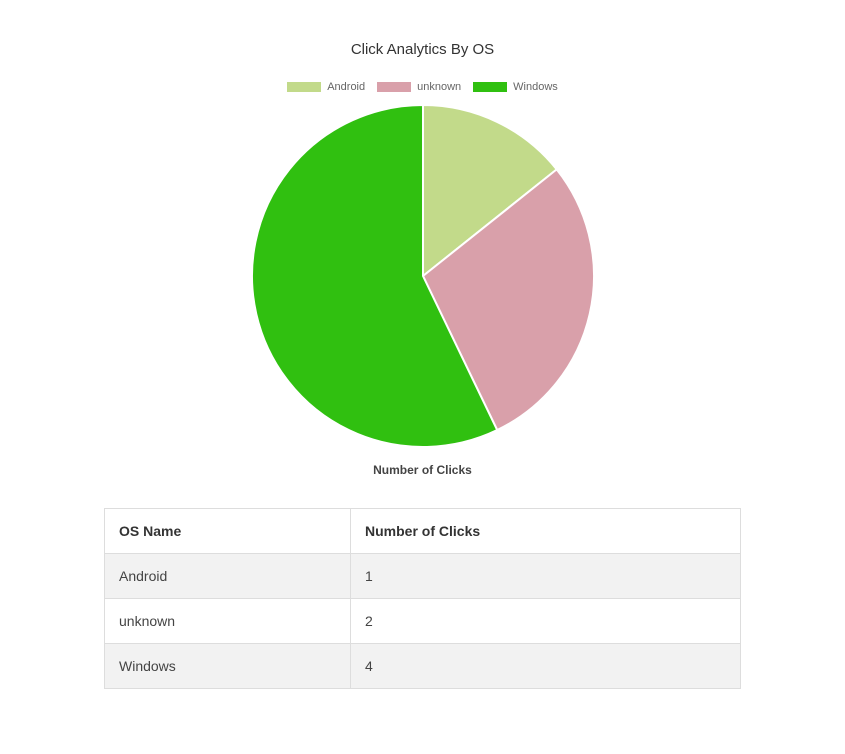 The image size is (845, 754). What do you see at coordinates (545, 666) in the screenshot?
I see `table-cell-clicks: 4` at bounding box center [545, 666].